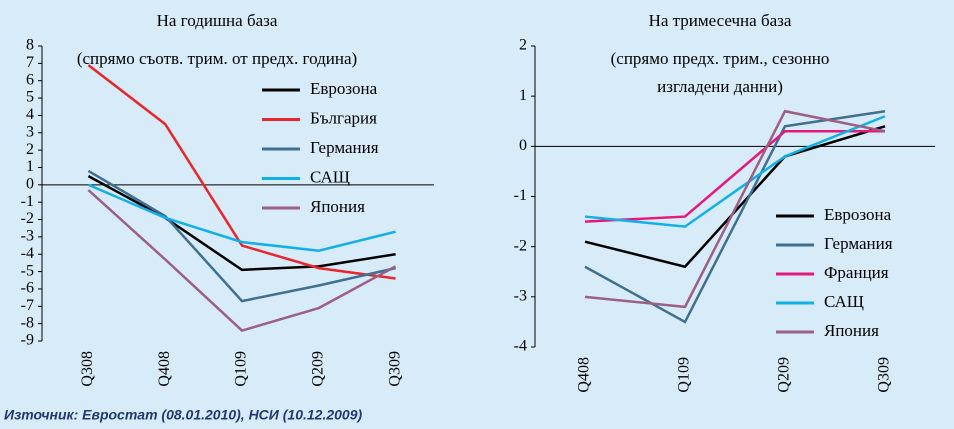  Describe the element at coordinates (720, 20) in the screenshot. I see `chart-title: На тримесечна база` at that location.